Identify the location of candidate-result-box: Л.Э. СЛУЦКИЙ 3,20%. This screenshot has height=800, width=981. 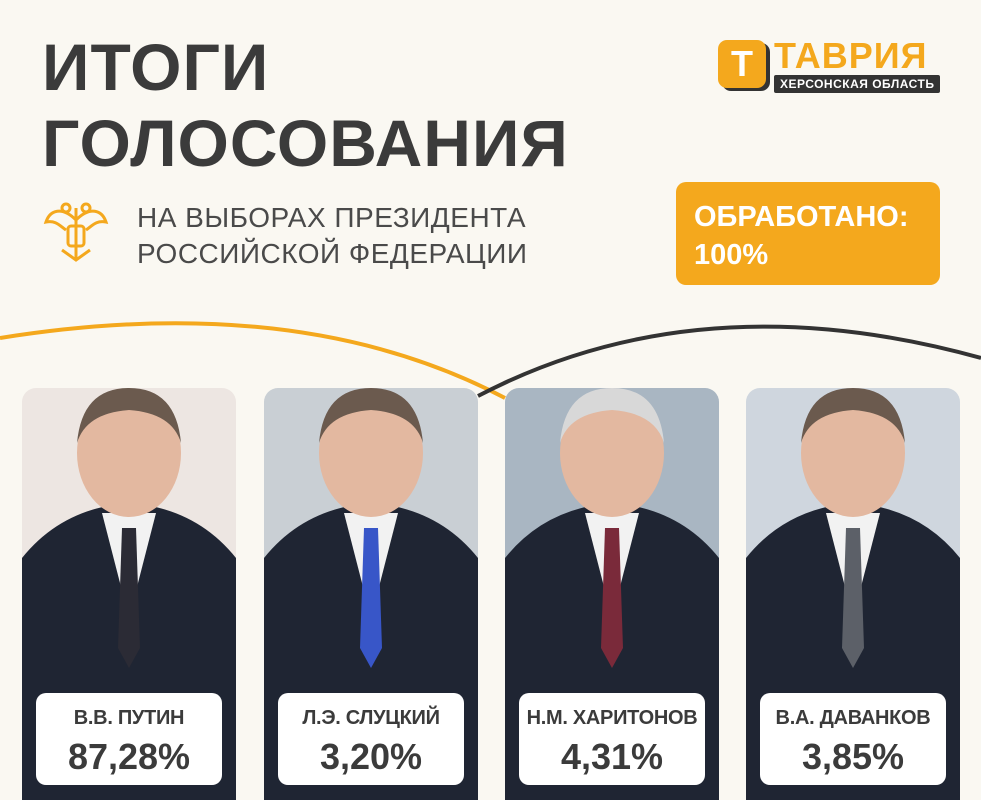
(371, 739).